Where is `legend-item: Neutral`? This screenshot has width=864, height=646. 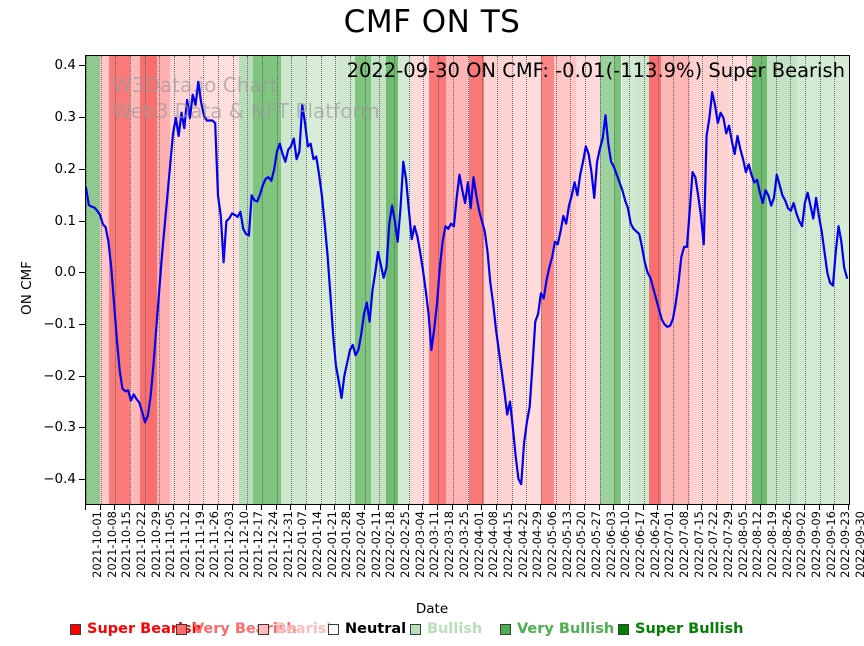
legend-item: Neutral is located at coordinates (367, 629).